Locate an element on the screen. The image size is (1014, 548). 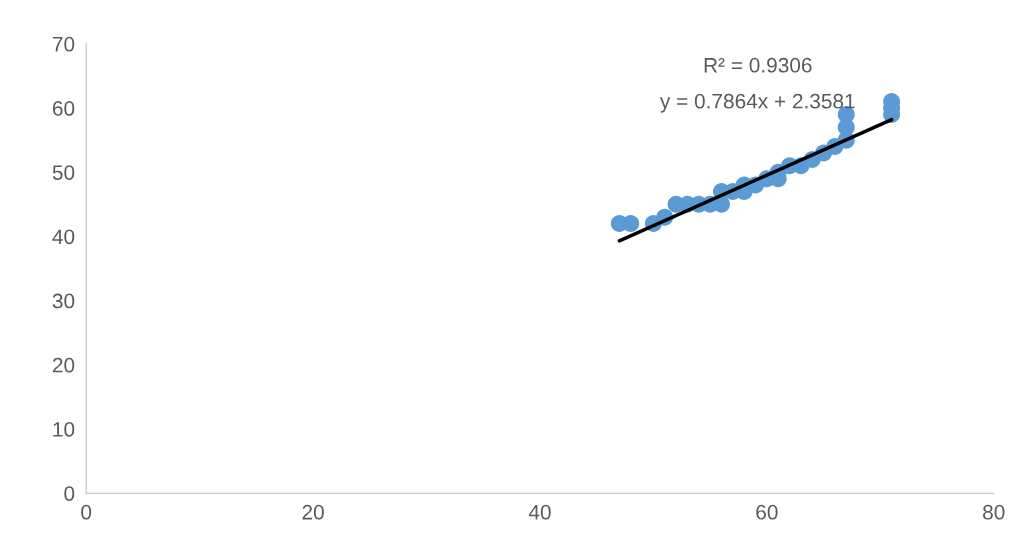
y-tick-label: 30 is located at coordinates (63, 301).